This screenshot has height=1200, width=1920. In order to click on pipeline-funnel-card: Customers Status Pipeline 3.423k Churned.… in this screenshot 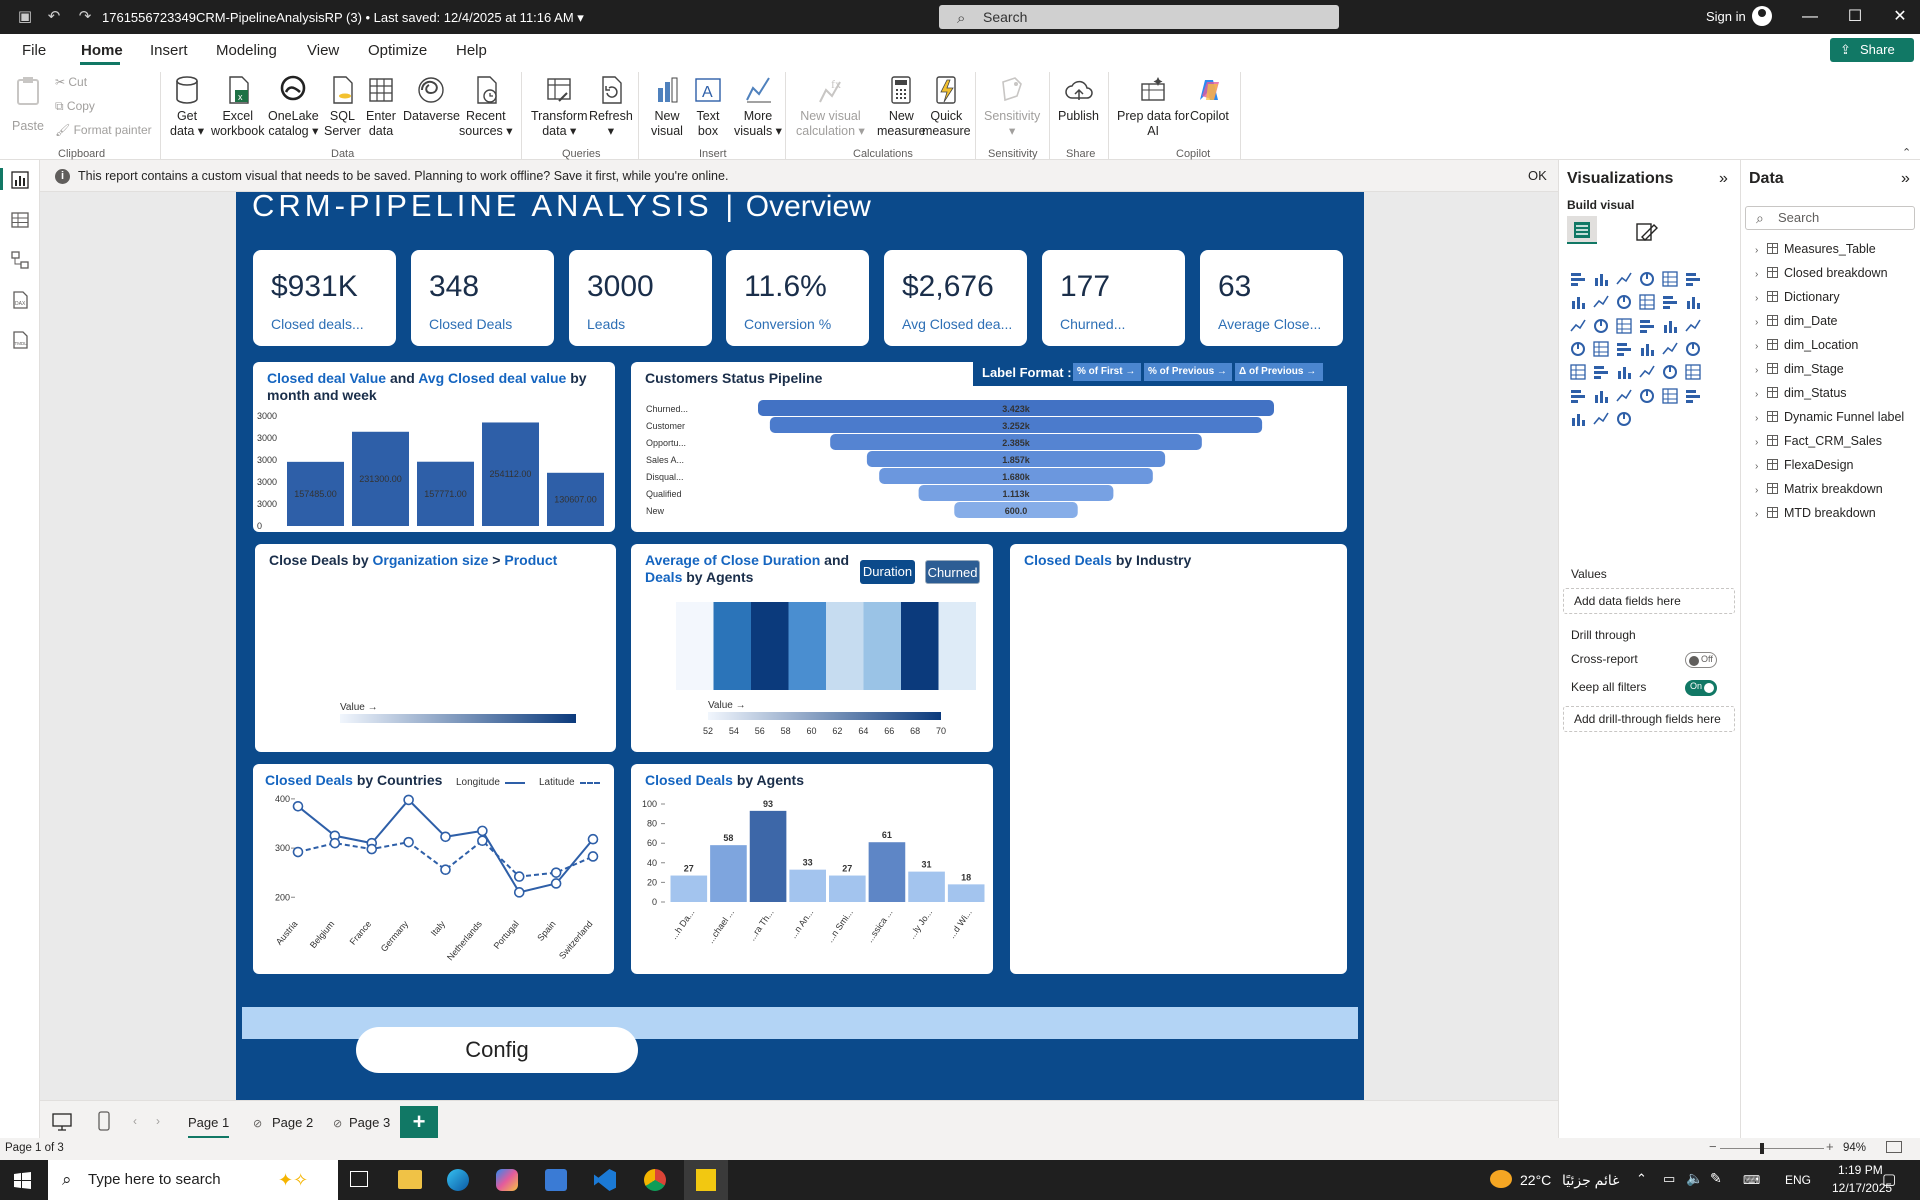, I will do `click(989, 447)`.